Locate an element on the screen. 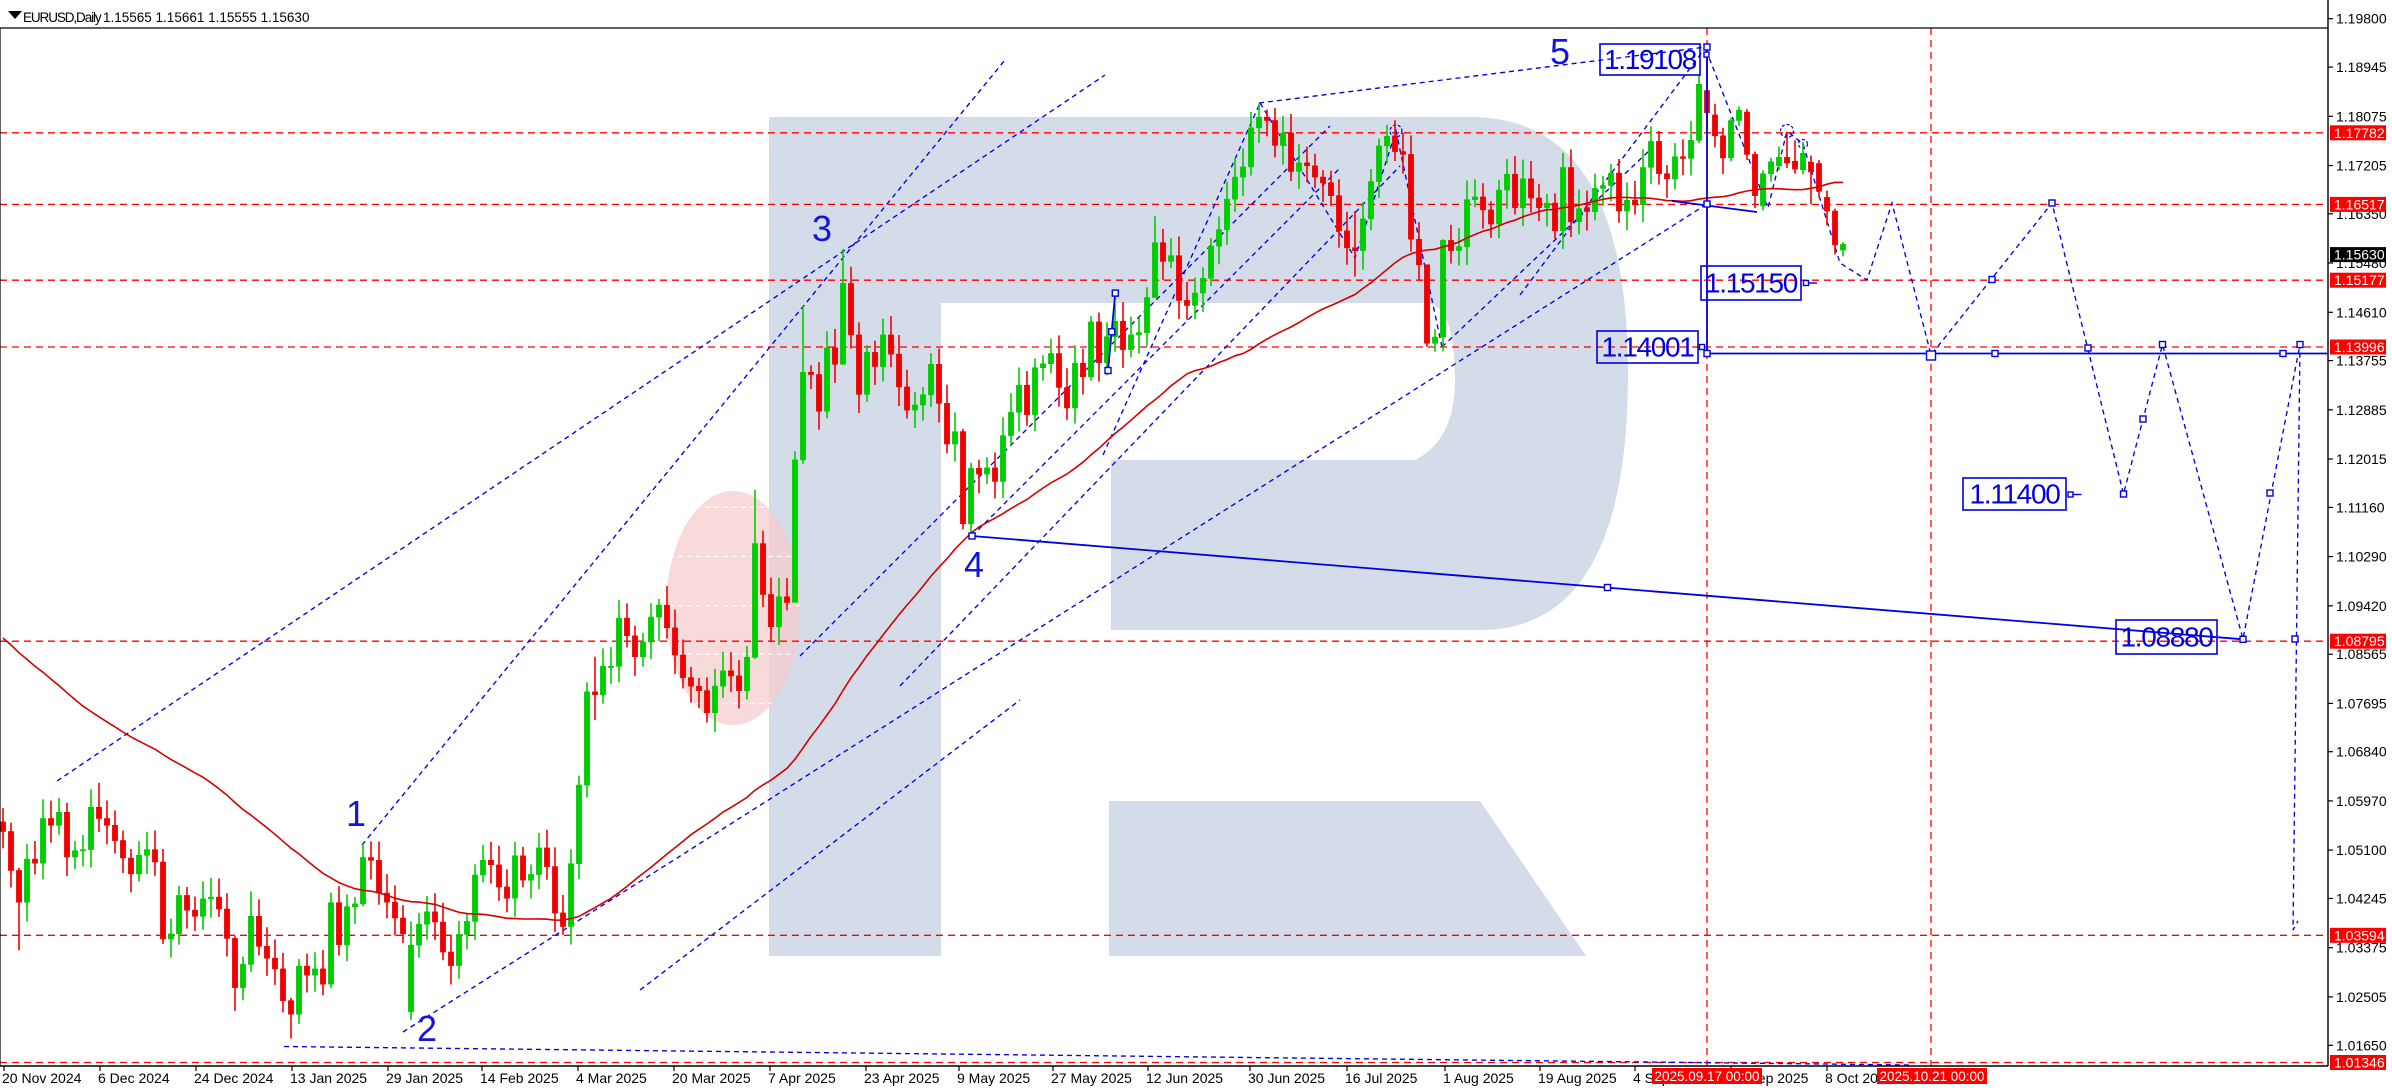 The image size is (2392, 1090). svg-text: 1.01346 is located at coordinates (2359, 1063).